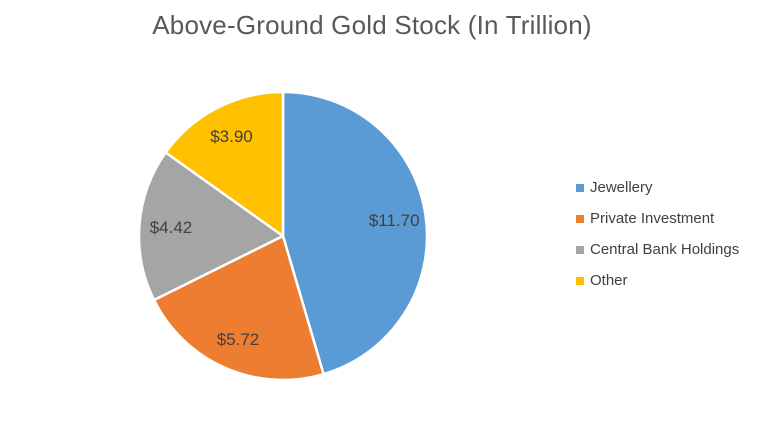  I want to click on data-label-other: $3.90, so click(231, 136).